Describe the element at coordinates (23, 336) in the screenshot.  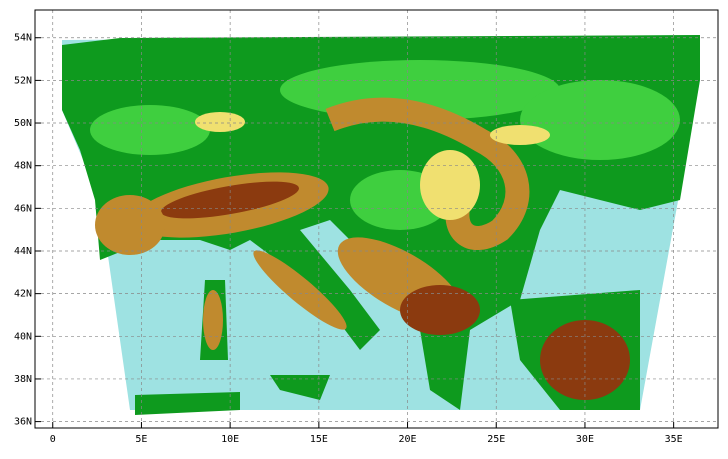
I see `y-tick-label: 40N` at that location.